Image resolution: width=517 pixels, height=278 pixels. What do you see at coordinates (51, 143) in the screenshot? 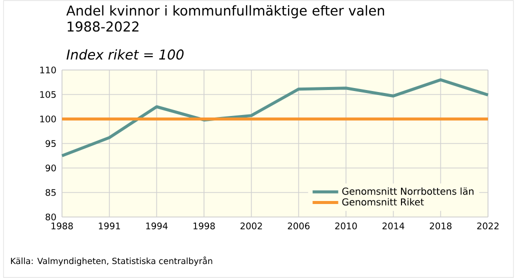
I see `y-tick-label: 95` at bounding box center [51, 143].